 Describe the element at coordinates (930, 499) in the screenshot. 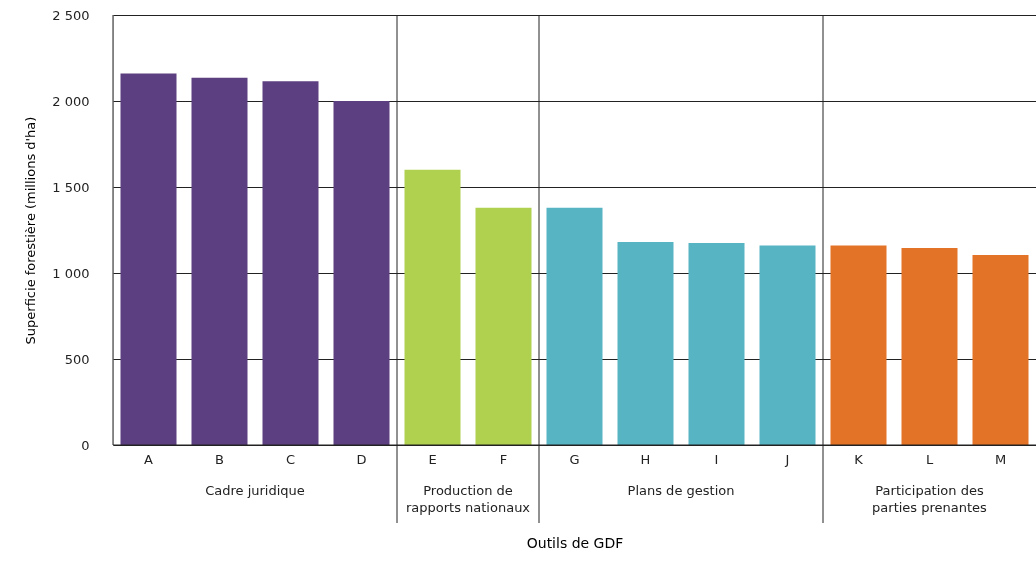

I see `text: Participation des parties prenantes` at that location.